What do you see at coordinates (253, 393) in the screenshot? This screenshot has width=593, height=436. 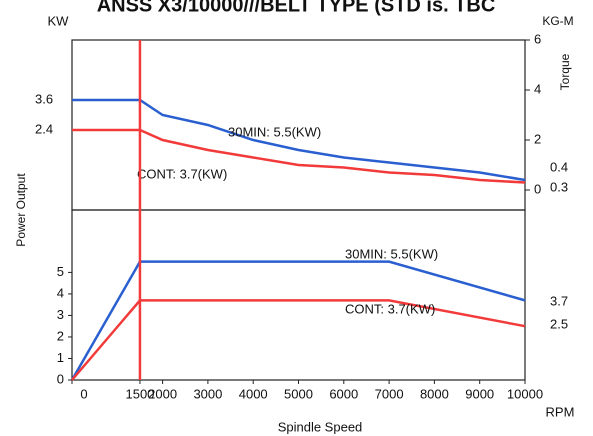 I see `x-tick-label: 4000` at bounding box center [253, 393].